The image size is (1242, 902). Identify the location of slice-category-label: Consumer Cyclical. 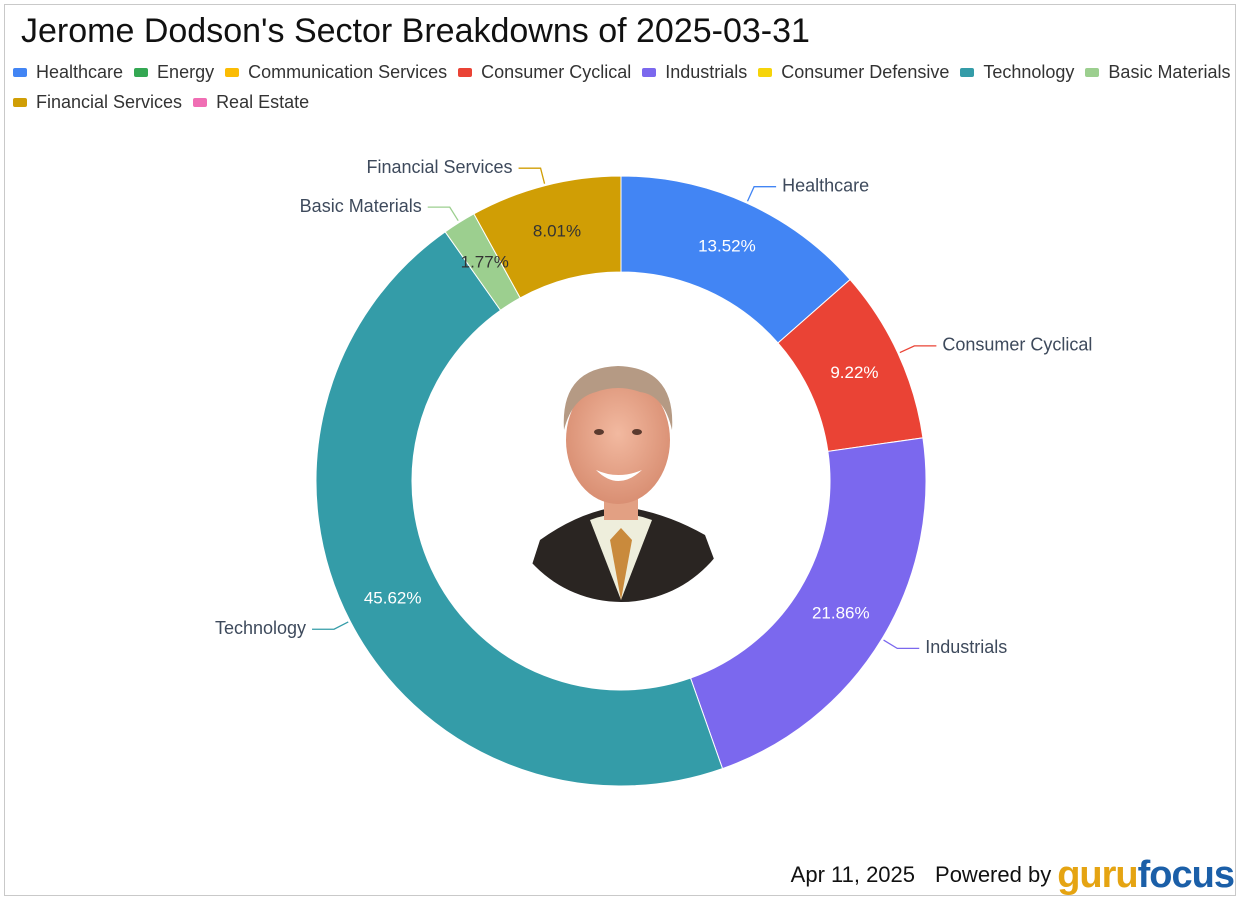
(1017, 345).